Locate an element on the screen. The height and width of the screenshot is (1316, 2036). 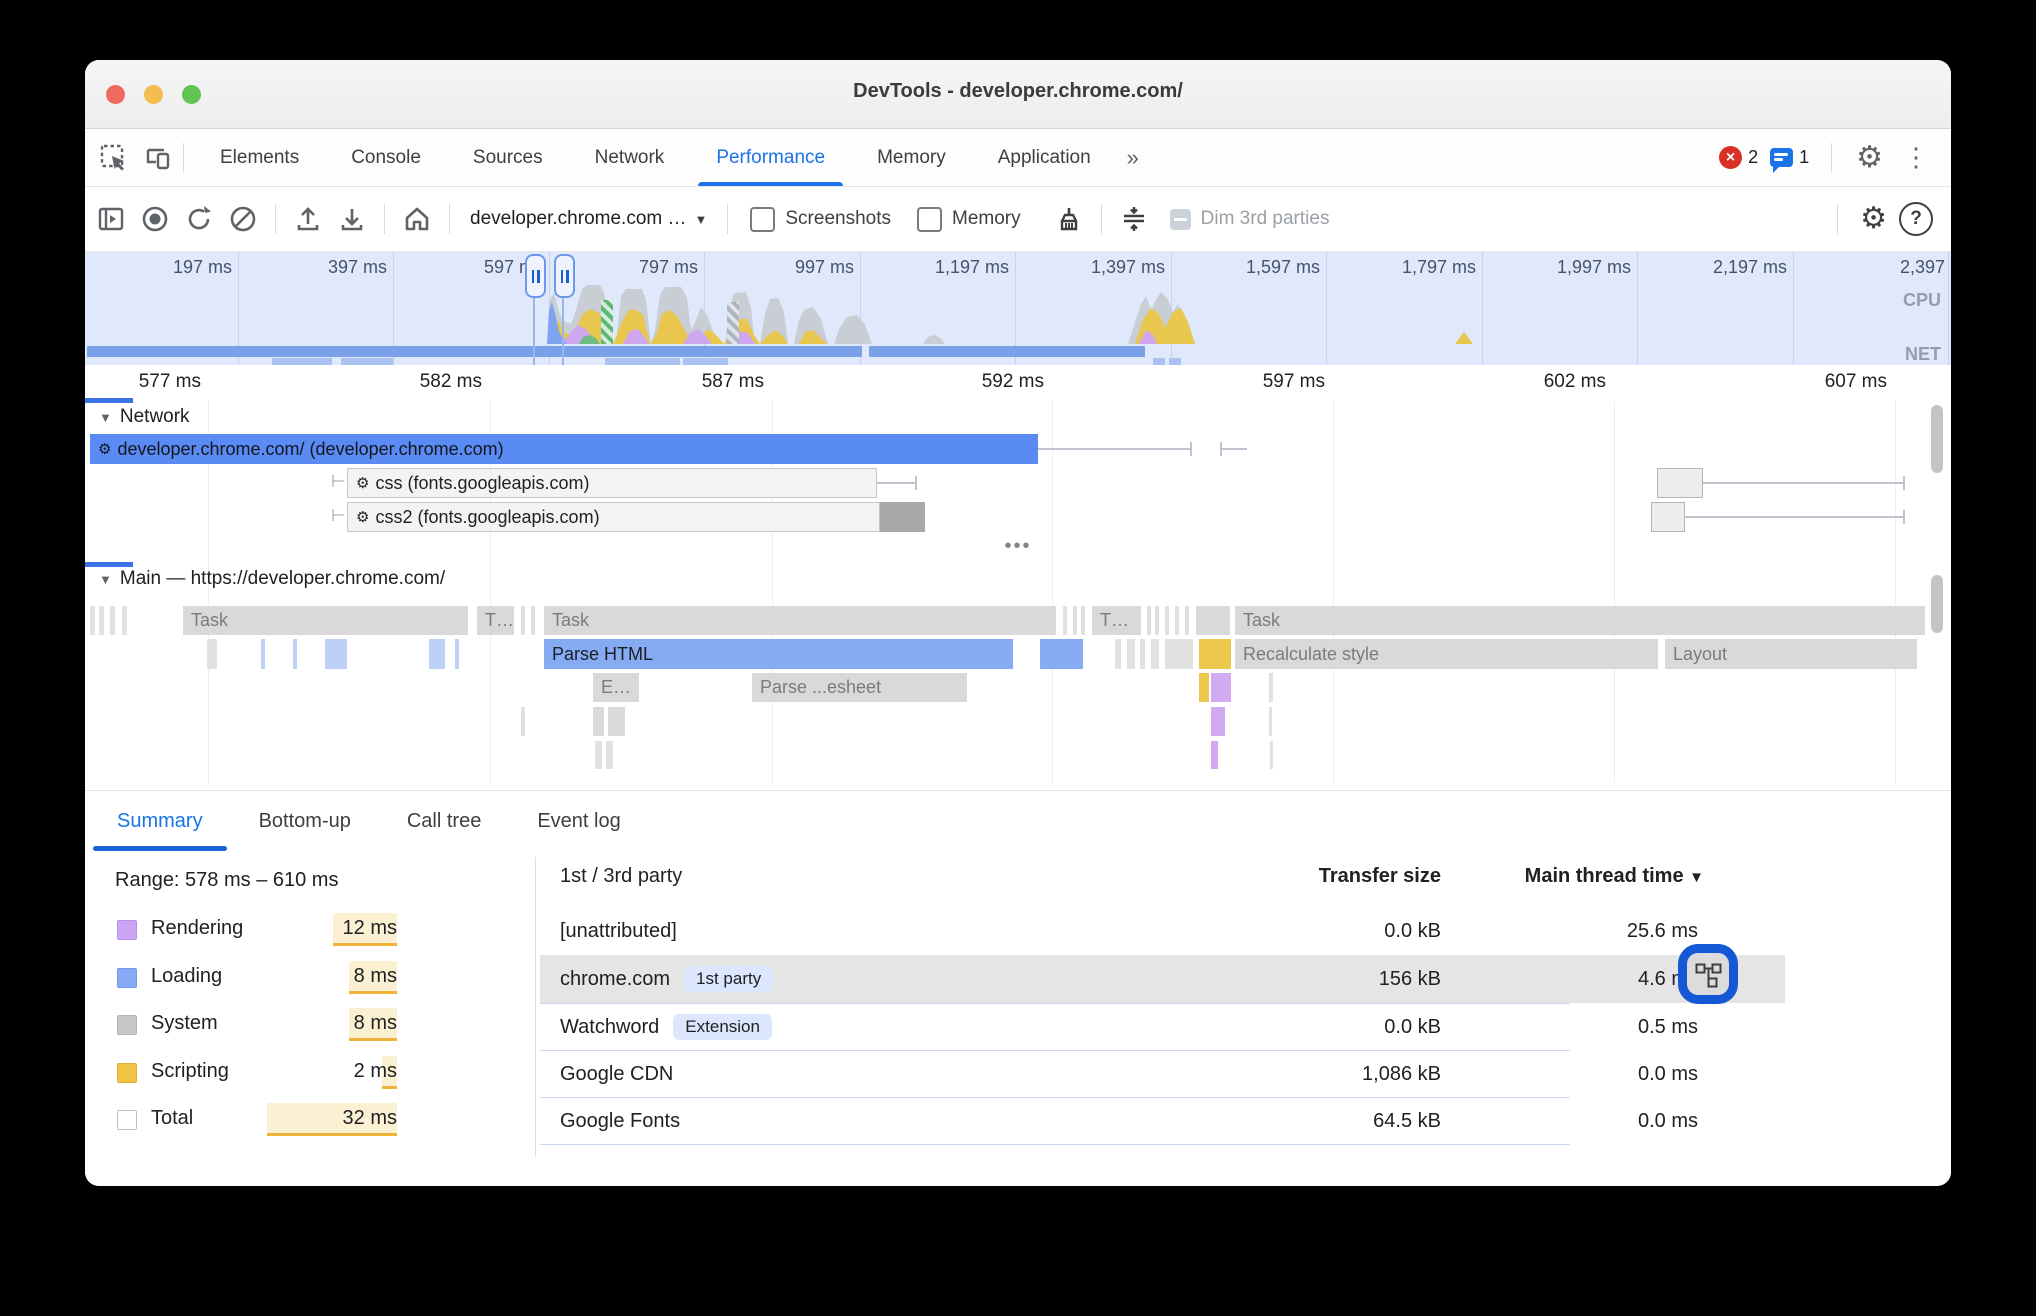
tab-performance: Performance is located at coordinates (770, 157).